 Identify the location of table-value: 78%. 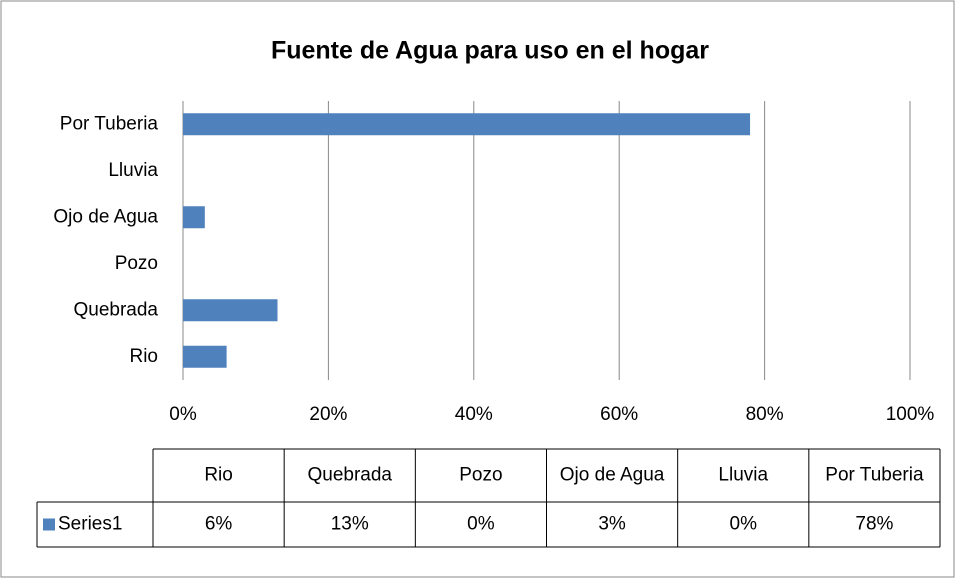
(874, 524).